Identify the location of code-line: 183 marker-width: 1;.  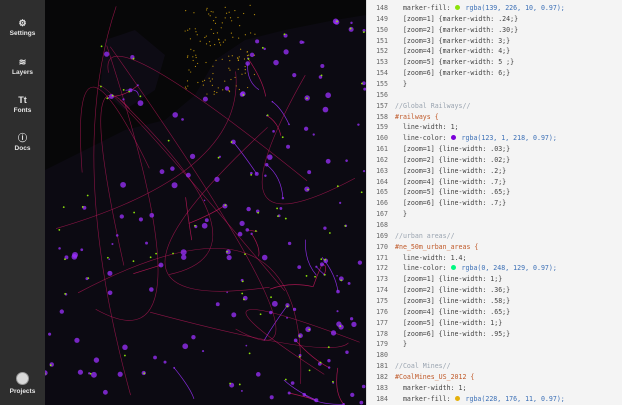
(494, 388).